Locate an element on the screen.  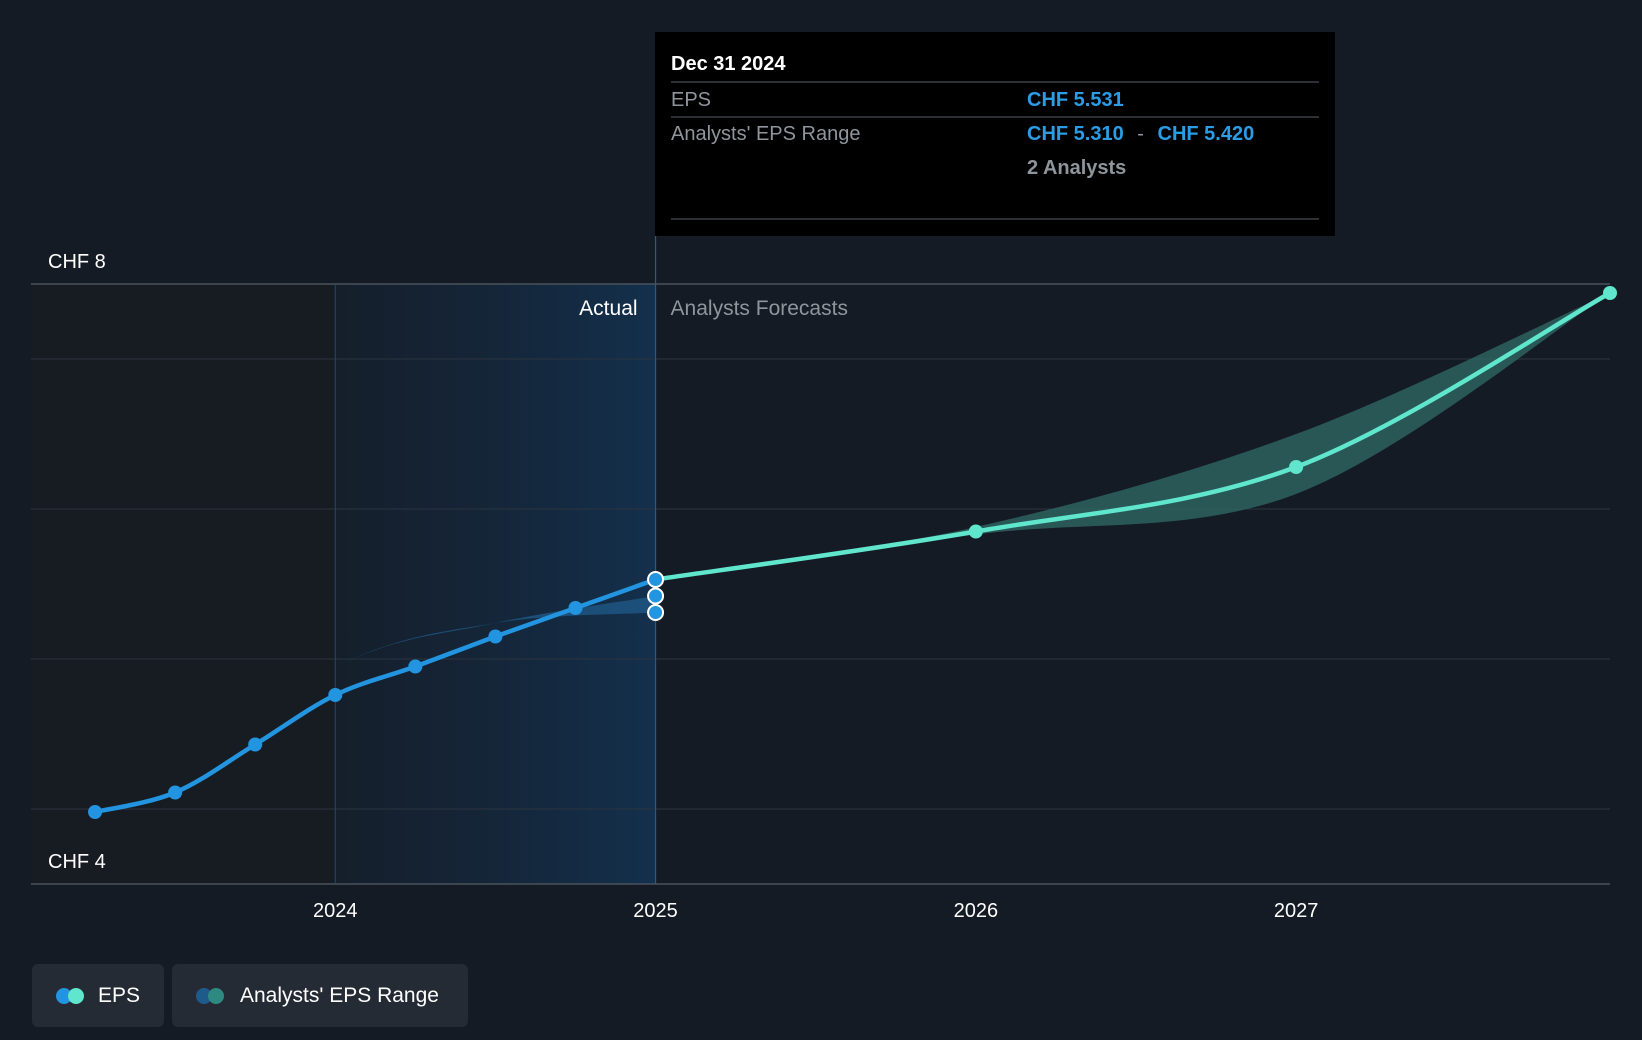
actual-region is located at coordinates (495, 584).